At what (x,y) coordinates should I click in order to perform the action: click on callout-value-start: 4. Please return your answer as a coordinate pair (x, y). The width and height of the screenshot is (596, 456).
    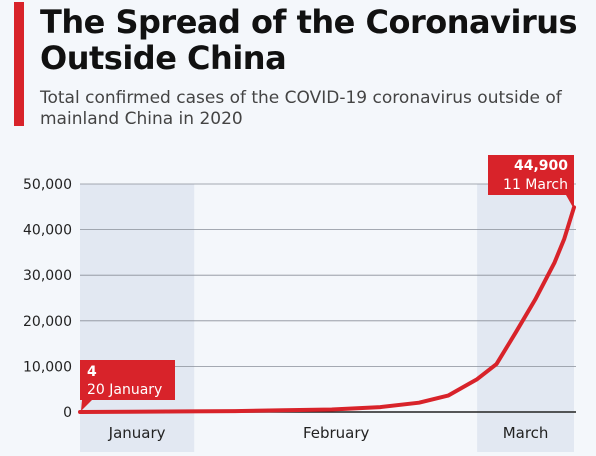
    Looking at the image, I should click on (92, 372).